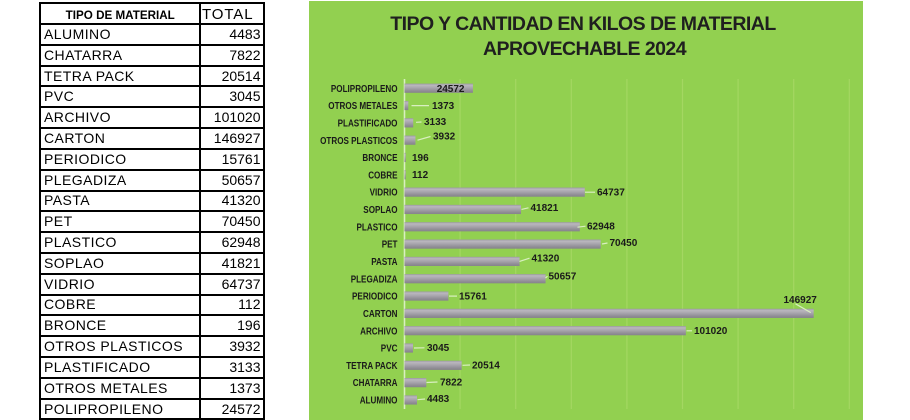 Image resolution: width=910 pixels, height=420 pixels. What do you see at coordinates (377, 227) in the screenshot?
I see `svg-text: PLASTICO` at bounding box center [377, 227].